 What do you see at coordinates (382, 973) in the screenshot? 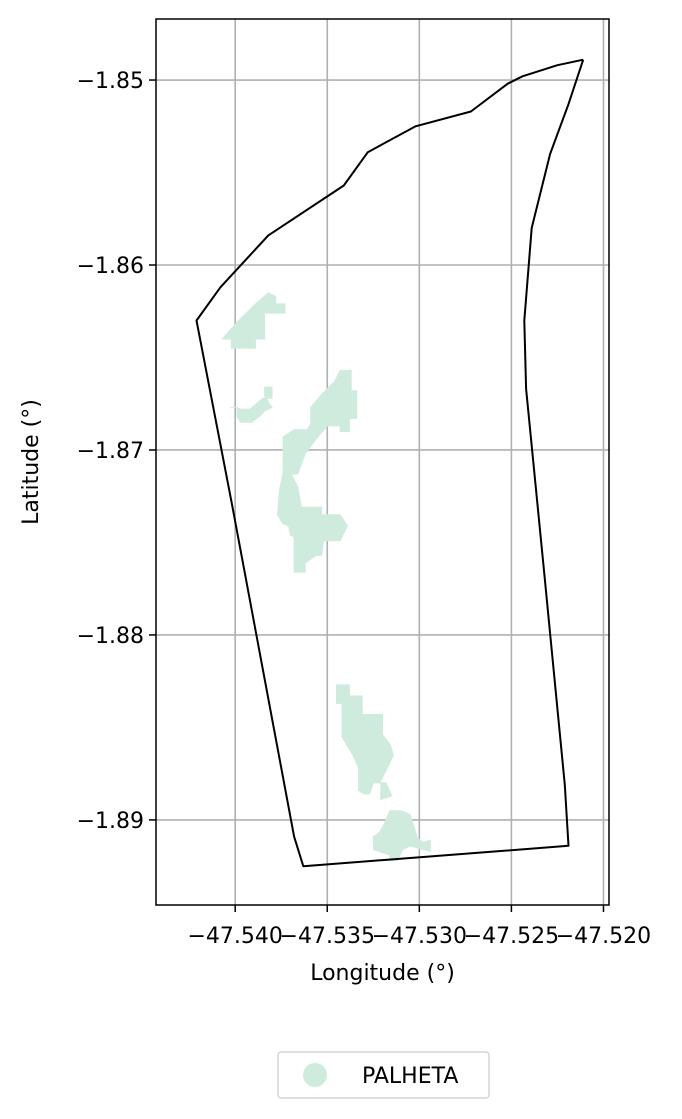
I see `x-axis-label: Longitude (°)` at bounding box center [382, 973].